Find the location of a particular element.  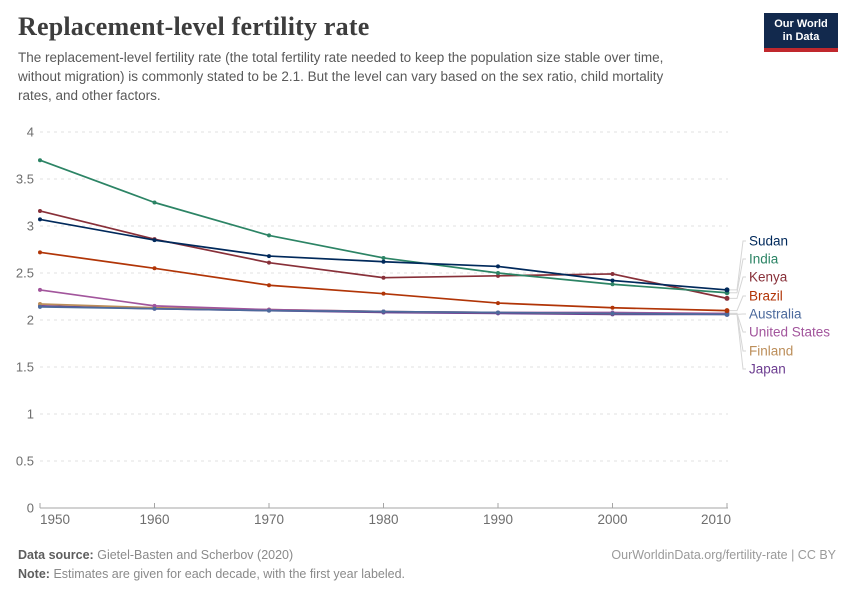

y-tick-label: 4 is located at coordinates (30, 132).